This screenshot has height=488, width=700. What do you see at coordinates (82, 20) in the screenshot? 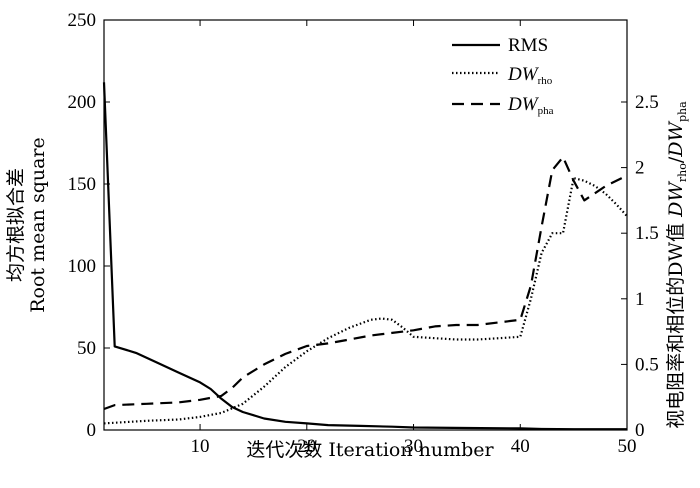
I see `y-left-tick-label: 250` at bounding box center [82, 20].